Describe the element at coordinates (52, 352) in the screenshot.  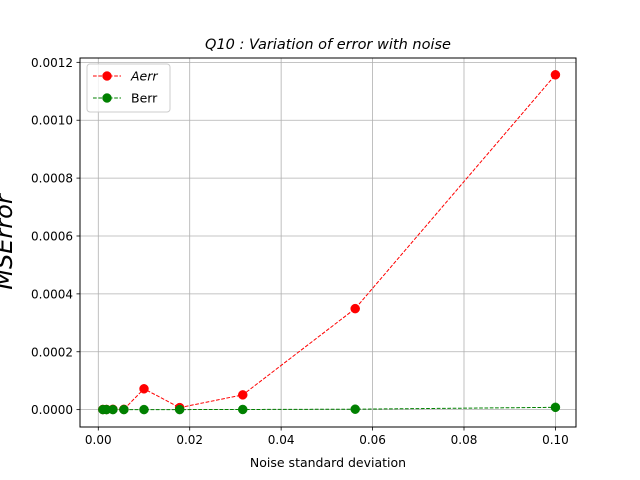
I see `y-tick-label: 0.0002` at that location.